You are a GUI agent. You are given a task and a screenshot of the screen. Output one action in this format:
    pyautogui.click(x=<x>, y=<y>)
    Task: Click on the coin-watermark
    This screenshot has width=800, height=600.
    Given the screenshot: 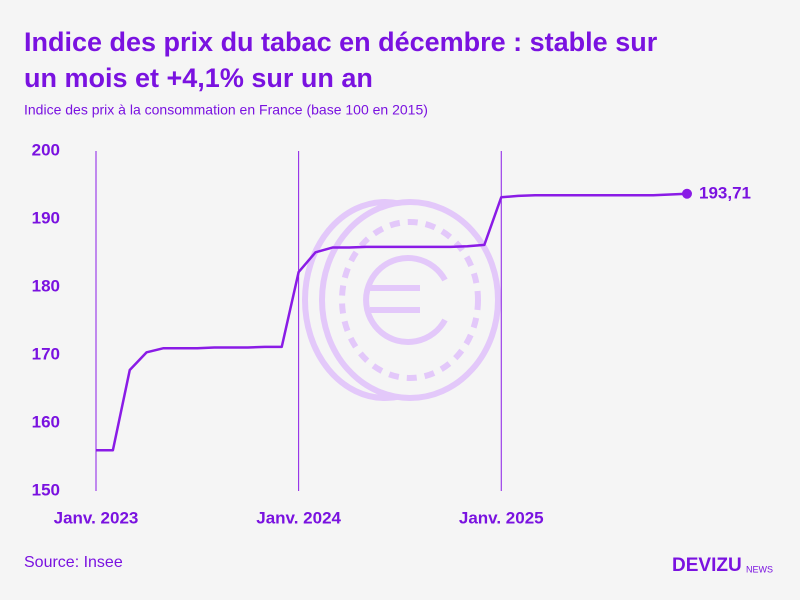 What is the action you would take?
    pyautogui.click(x=401, y=300)
    